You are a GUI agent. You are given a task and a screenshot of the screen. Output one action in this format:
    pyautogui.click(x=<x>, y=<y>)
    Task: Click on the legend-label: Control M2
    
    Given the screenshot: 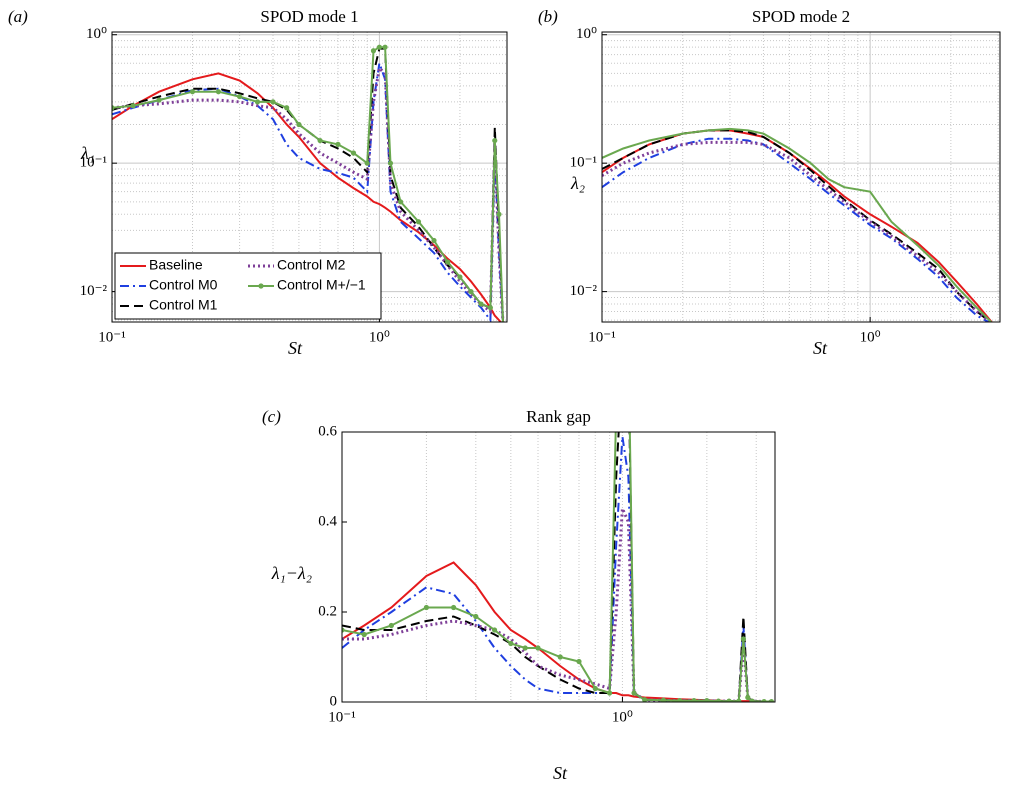 What is the action you would take?
    pyautogui.click(x=311, y=265)
    